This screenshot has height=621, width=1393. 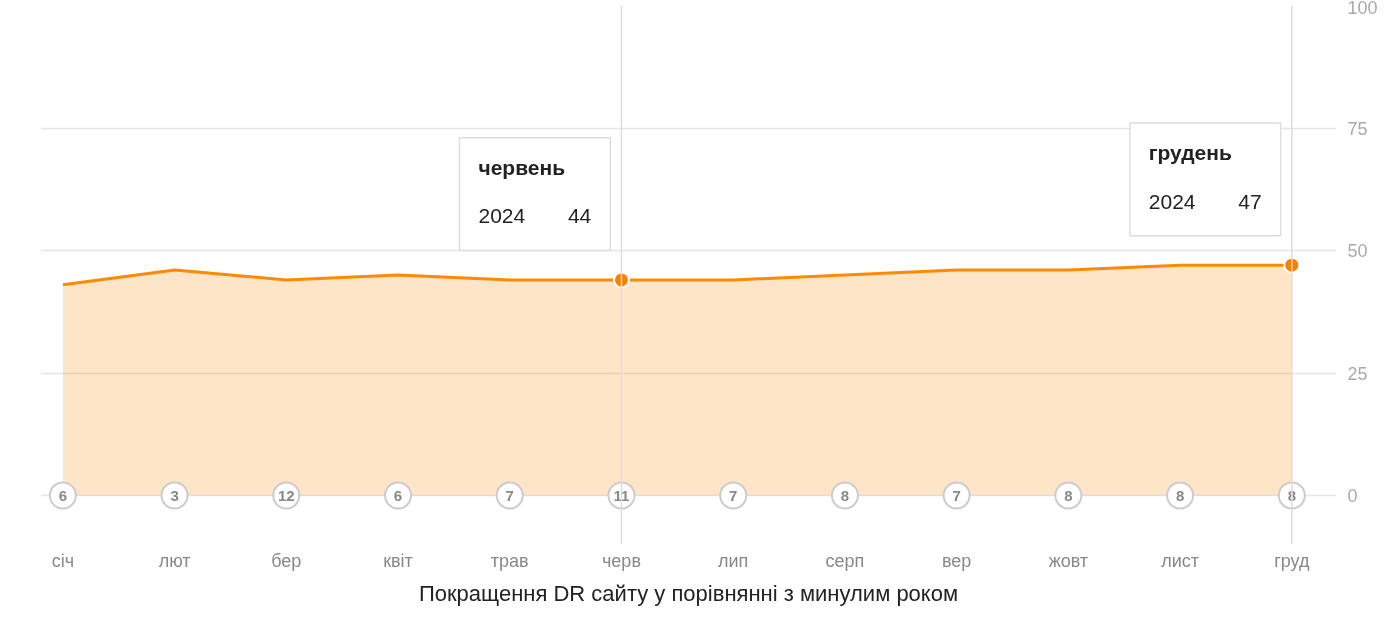 What do you see at coordinates (63, 560) in the screenshot?
I see `x-tick-label: січ` at bounding box center [63, 560].